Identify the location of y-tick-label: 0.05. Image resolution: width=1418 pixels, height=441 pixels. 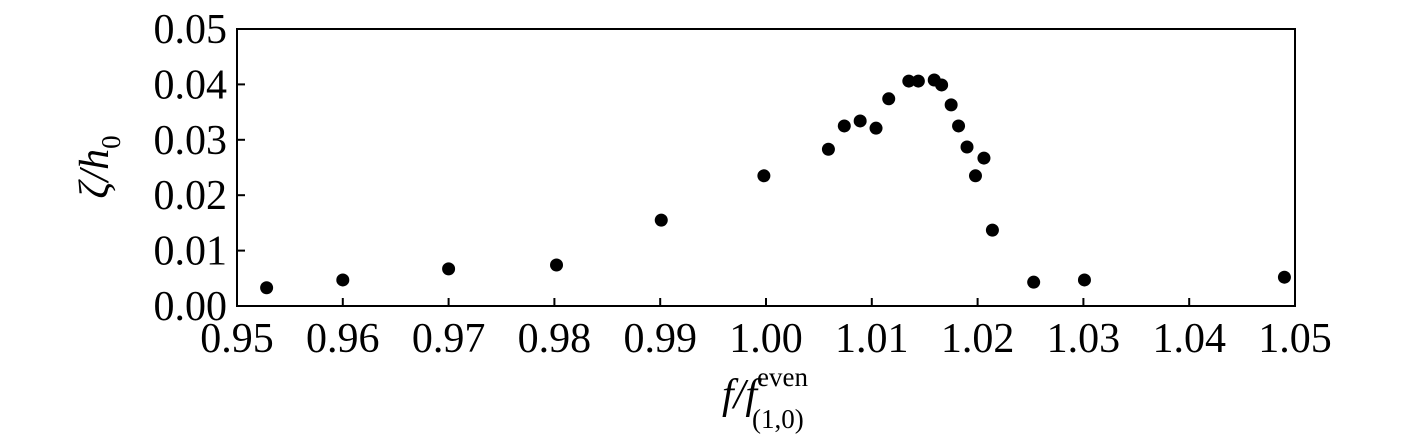
(191, 30).